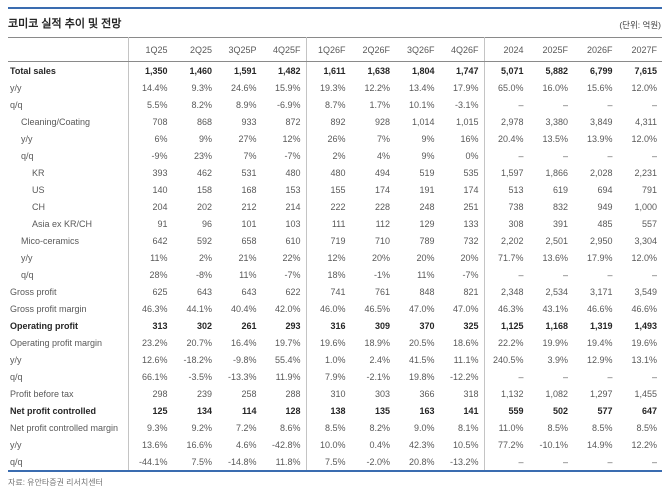  Describe the element at coordinates (644, 342) in the screenshot. I see `table-cell: 19.6%` at that location.